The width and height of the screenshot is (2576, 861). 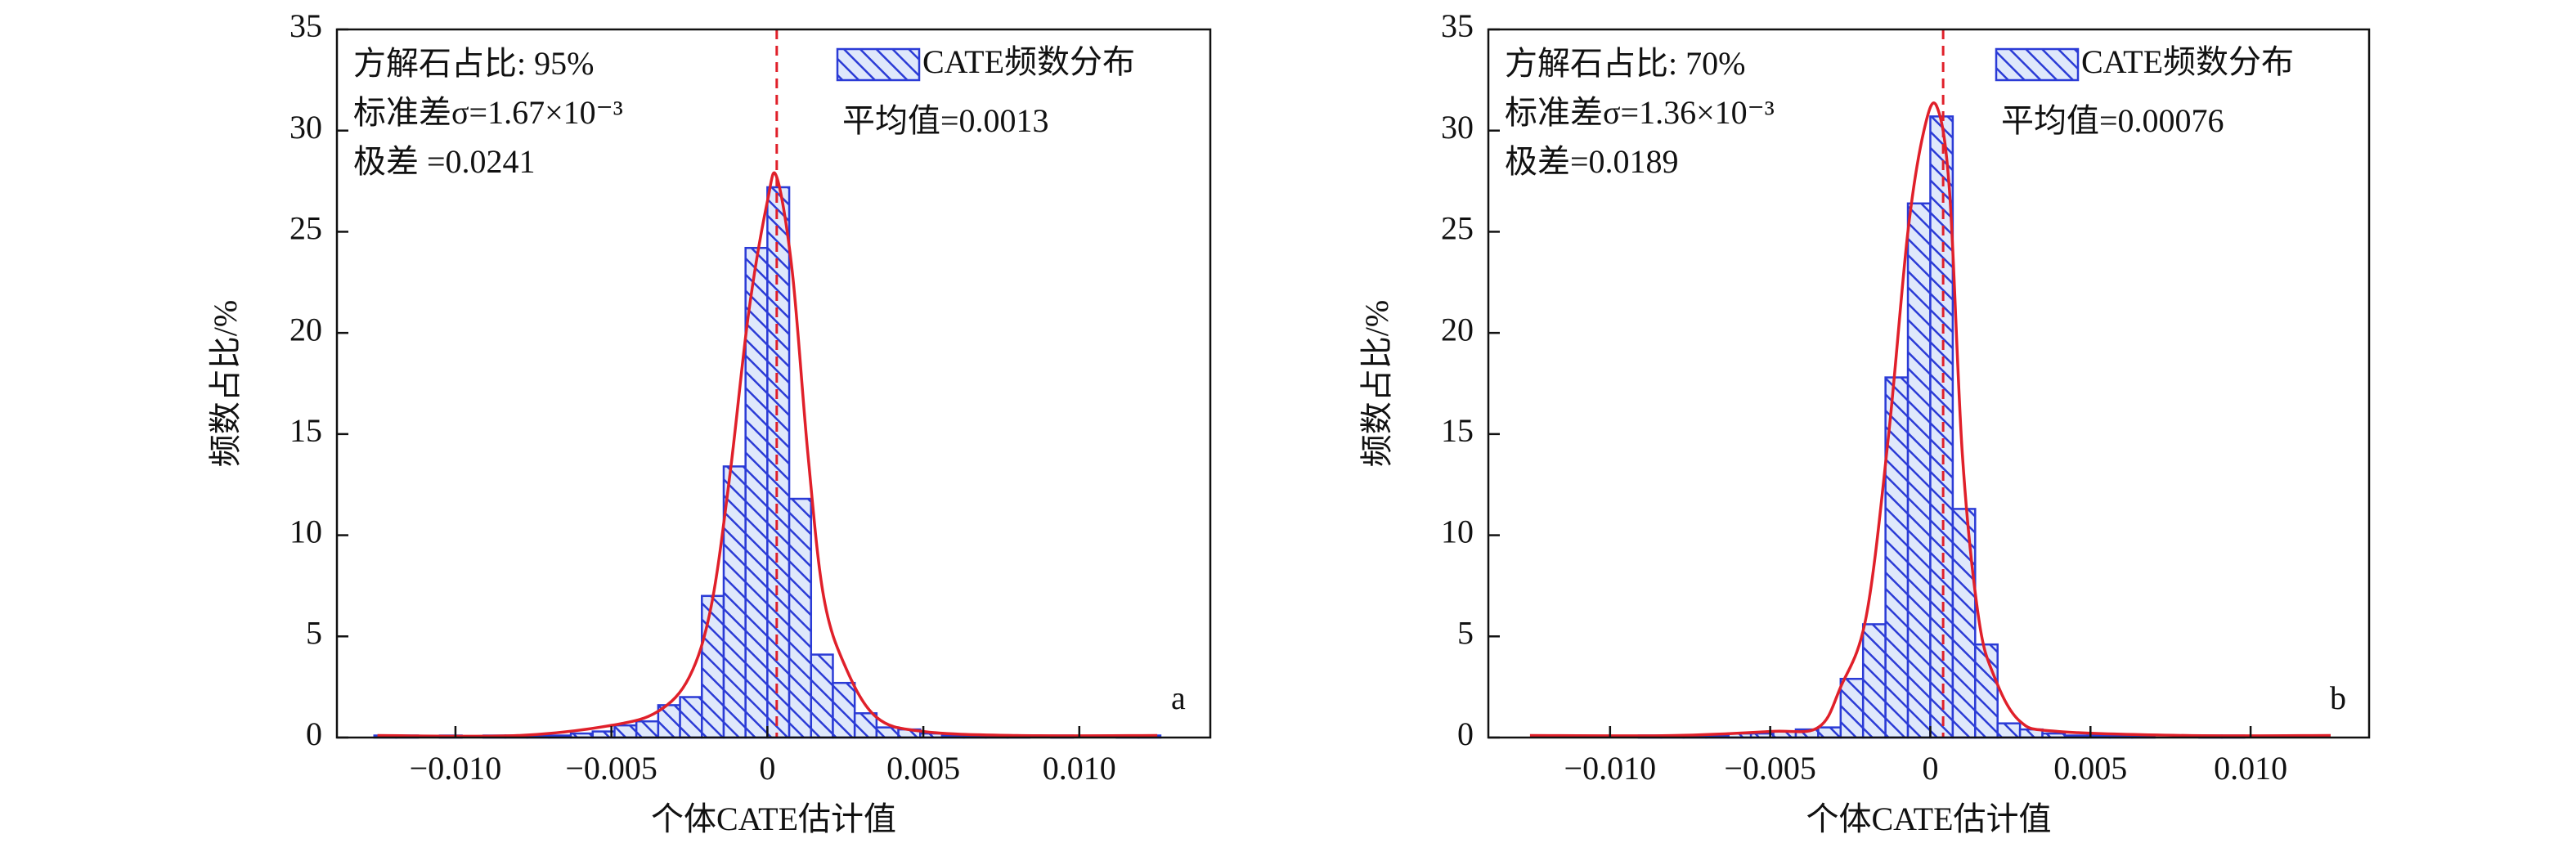 What do you see at coordinates (473, 63) in the screenshot?
I see `annotation: 方解石占比: 95%` at bounding box center [473, 63].